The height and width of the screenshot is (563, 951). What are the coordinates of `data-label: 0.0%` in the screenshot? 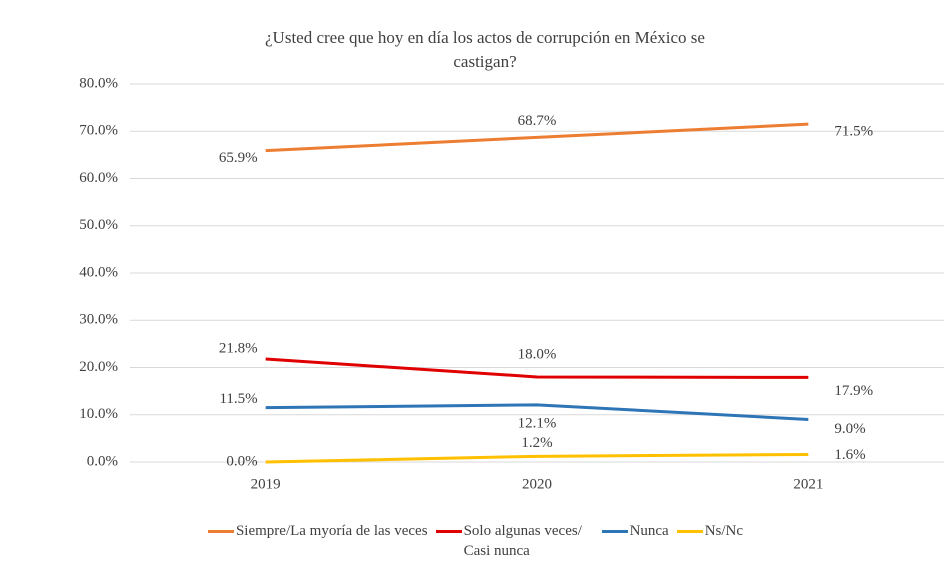 It's located at (241, 461).